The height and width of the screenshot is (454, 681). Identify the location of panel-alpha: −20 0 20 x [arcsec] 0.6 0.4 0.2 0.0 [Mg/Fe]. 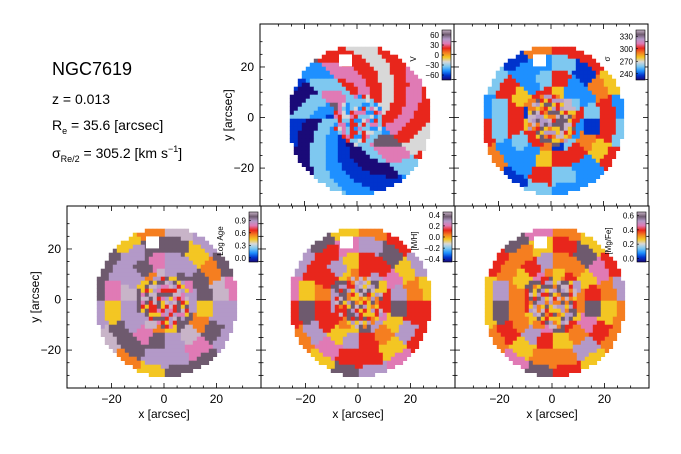
(552, 313).